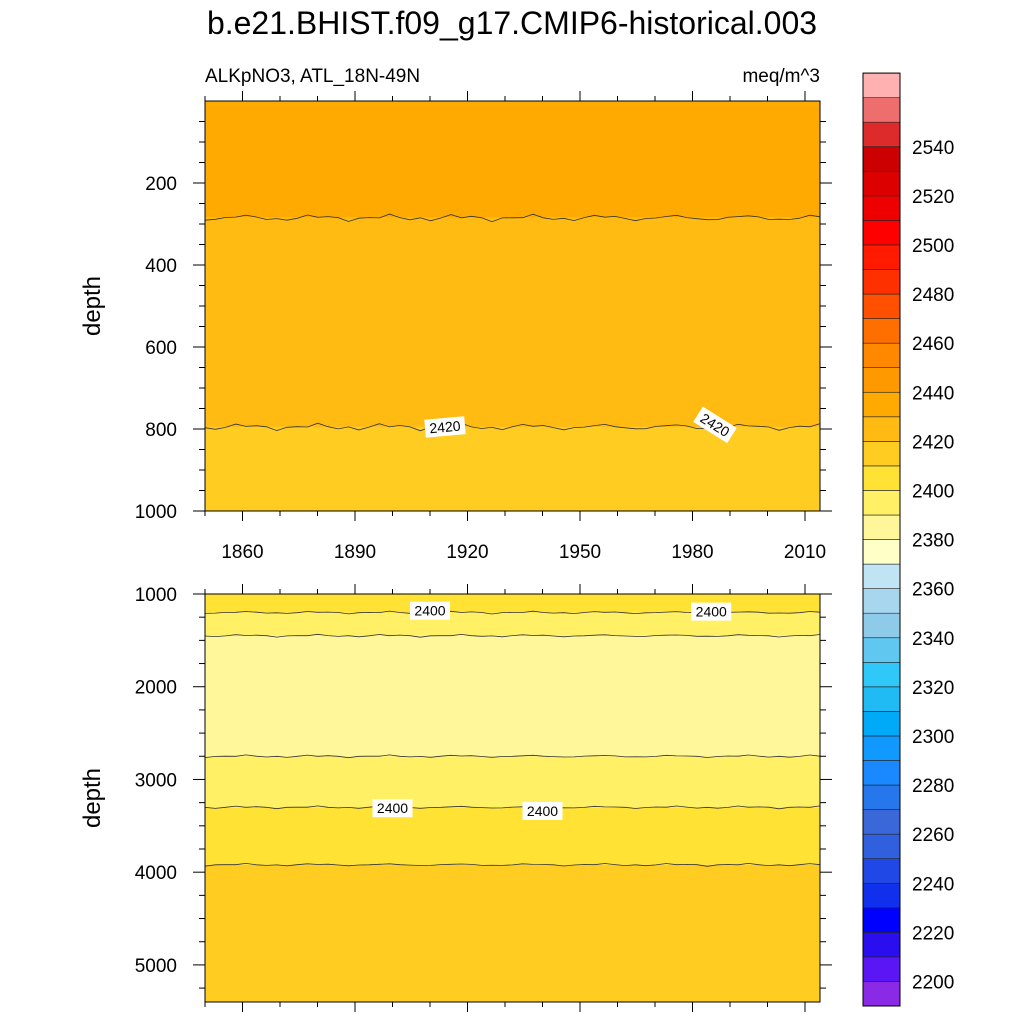 This screenshot has height=1024, width=1024. Describe the element at coordinates (933, 246) in the screenshot. I see `colorbar-label: 2500` at that location.